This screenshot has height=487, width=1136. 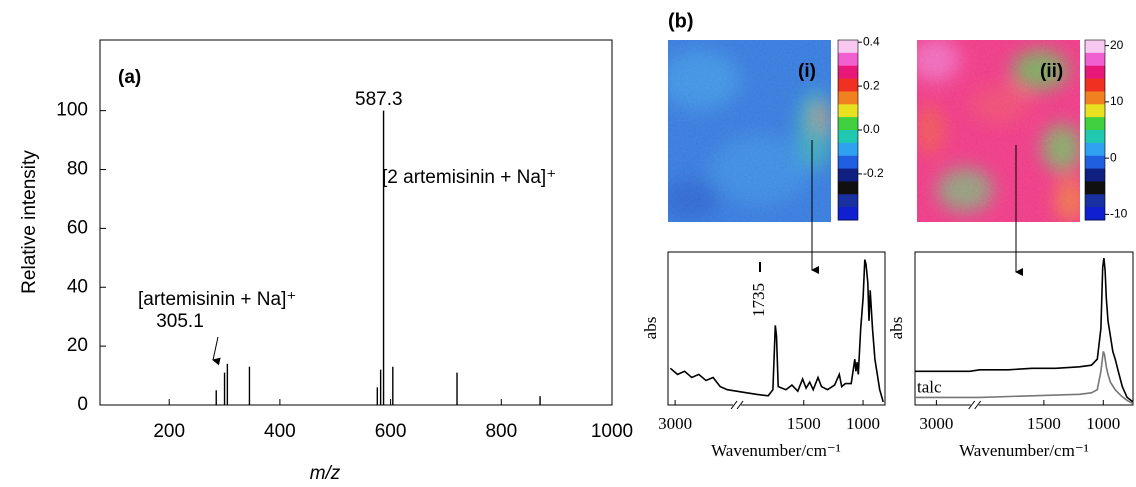 I want to click on annotation: [artemisinin + Na]⁺, so click(x=217, y=299).